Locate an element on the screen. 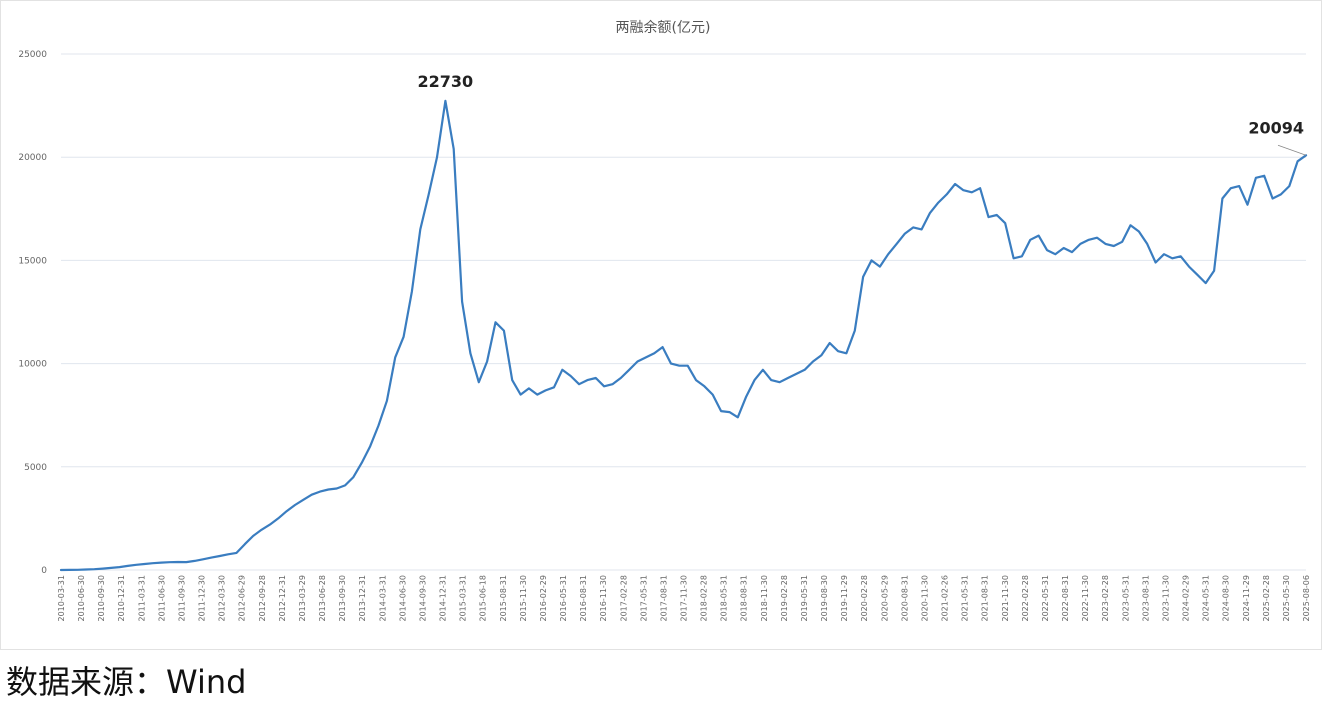 This screenshot has height=710, width=1322. x-tick-label: 2012-03-30 is located at coordinates (222, 598).